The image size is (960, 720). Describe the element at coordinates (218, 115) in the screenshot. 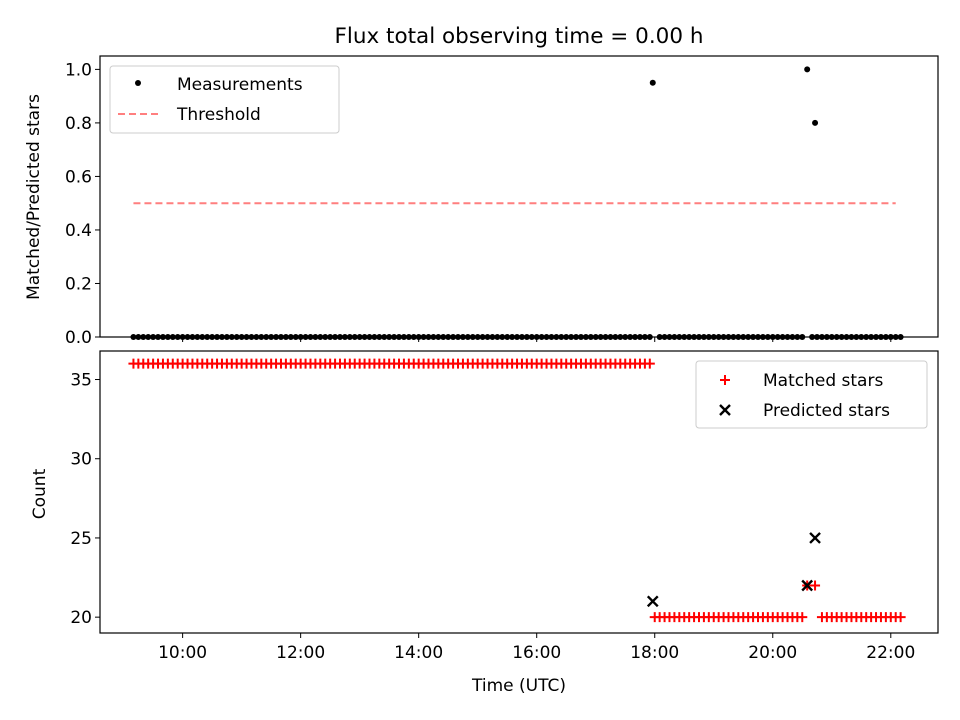

I see `legend-threshold-label: Threshold` at that location.